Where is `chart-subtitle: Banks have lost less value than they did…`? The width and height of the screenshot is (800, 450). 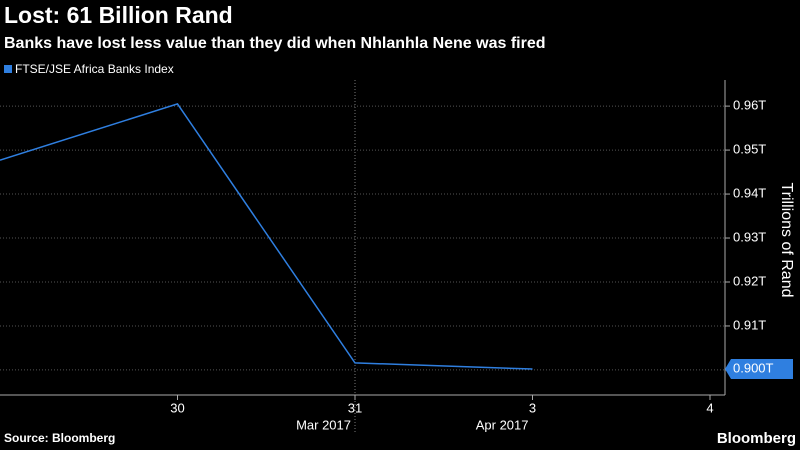 chart-subtitle: Banks have lost less value than they did… is located at coordinates (275, 43).